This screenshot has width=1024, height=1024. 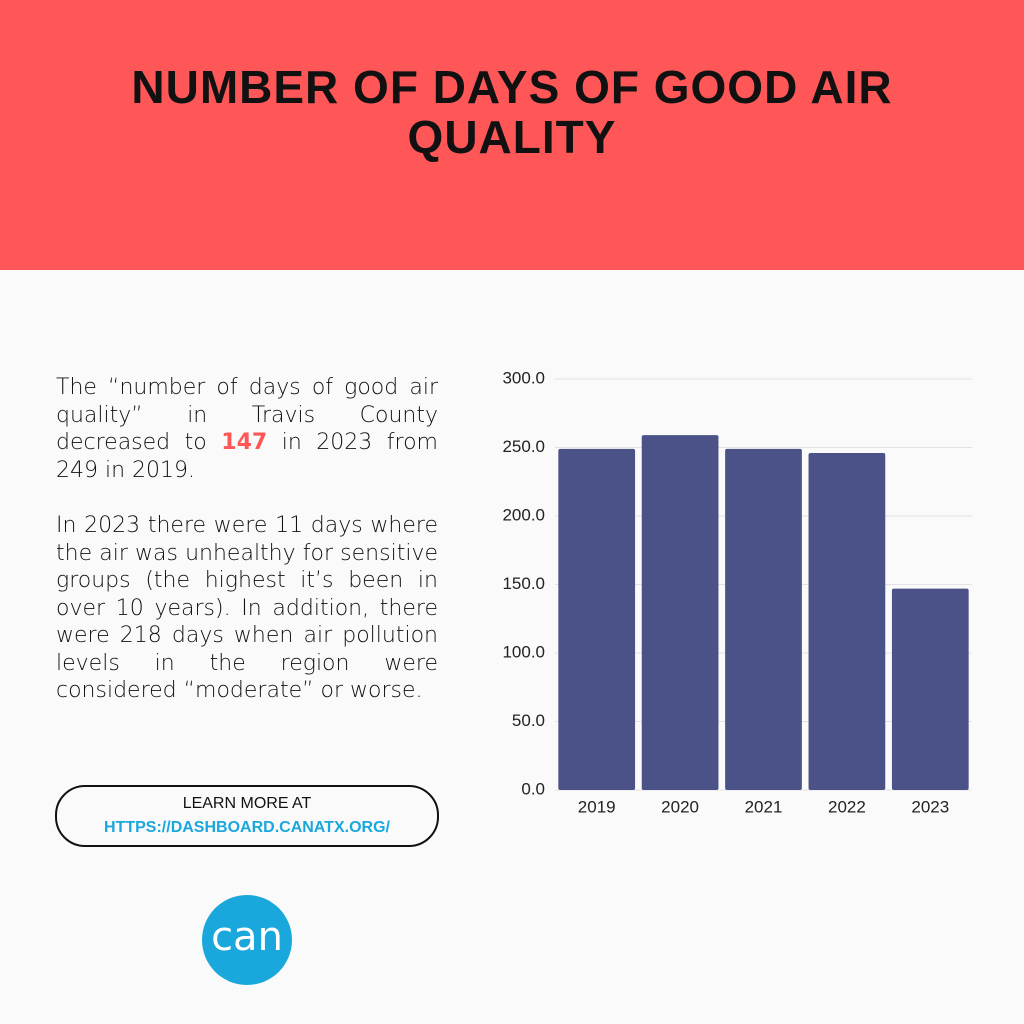 What do you see at coordinates (847, 806) in the screenshot?
I see `x-tick-label: 2022` at bounding box center [847, 806].